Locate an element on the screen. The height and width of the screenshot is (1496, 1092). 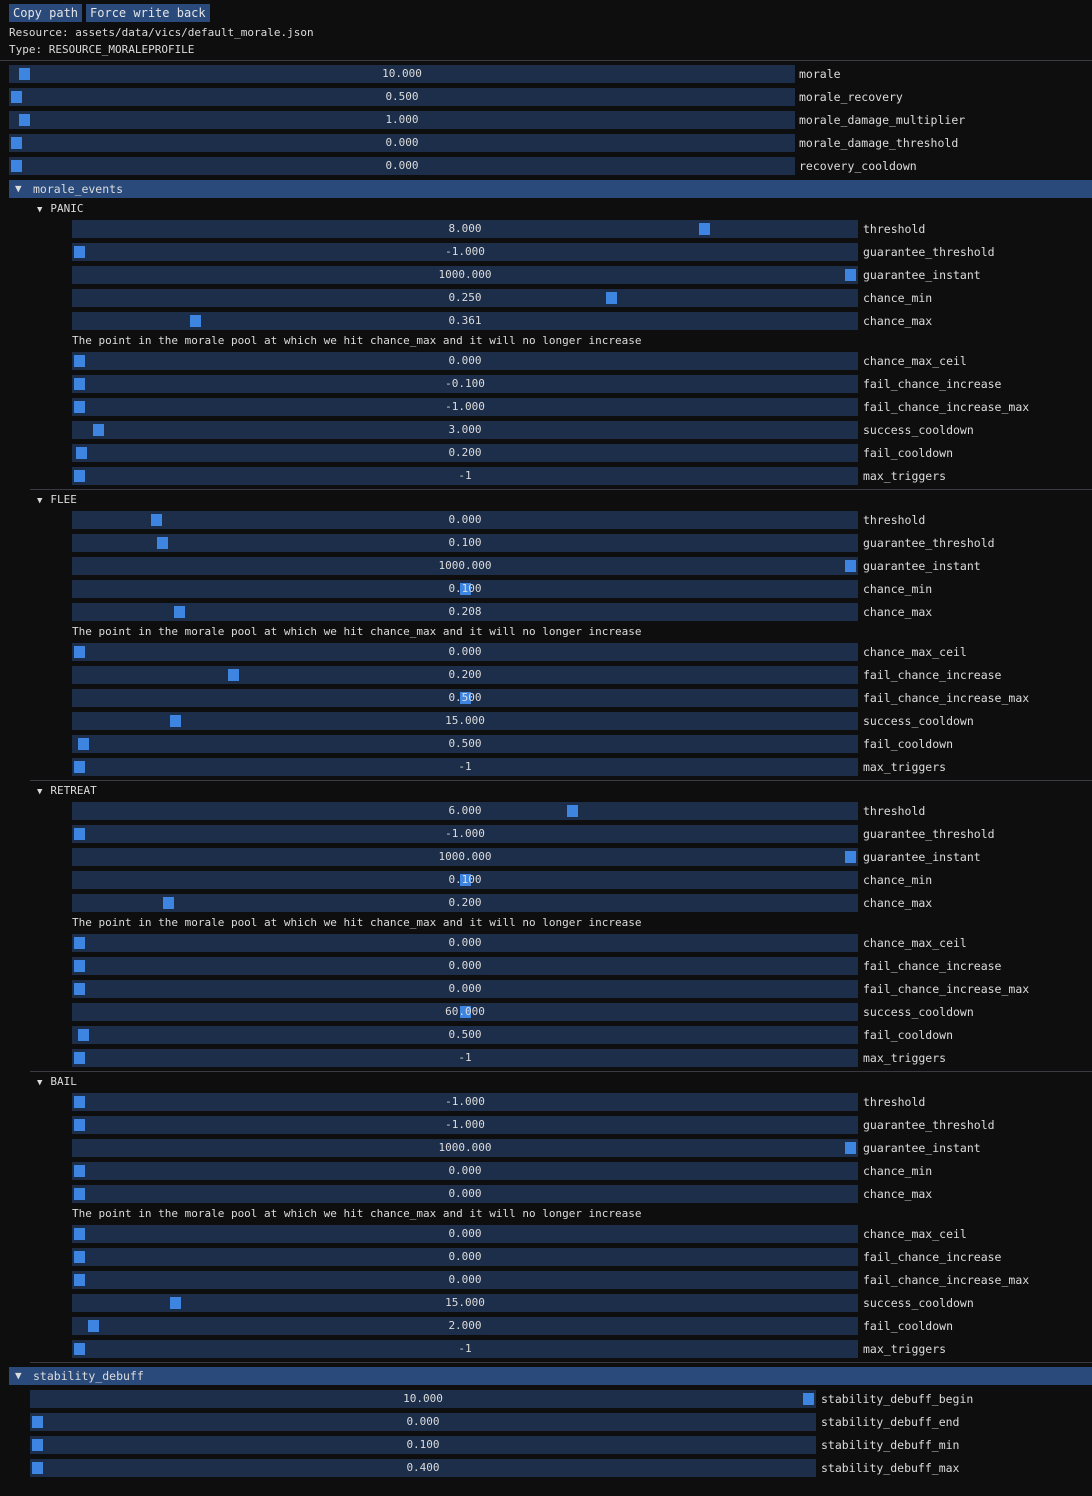
event-field-success-cooldown-slider: 3.000 is located at coordinates (465, 430).